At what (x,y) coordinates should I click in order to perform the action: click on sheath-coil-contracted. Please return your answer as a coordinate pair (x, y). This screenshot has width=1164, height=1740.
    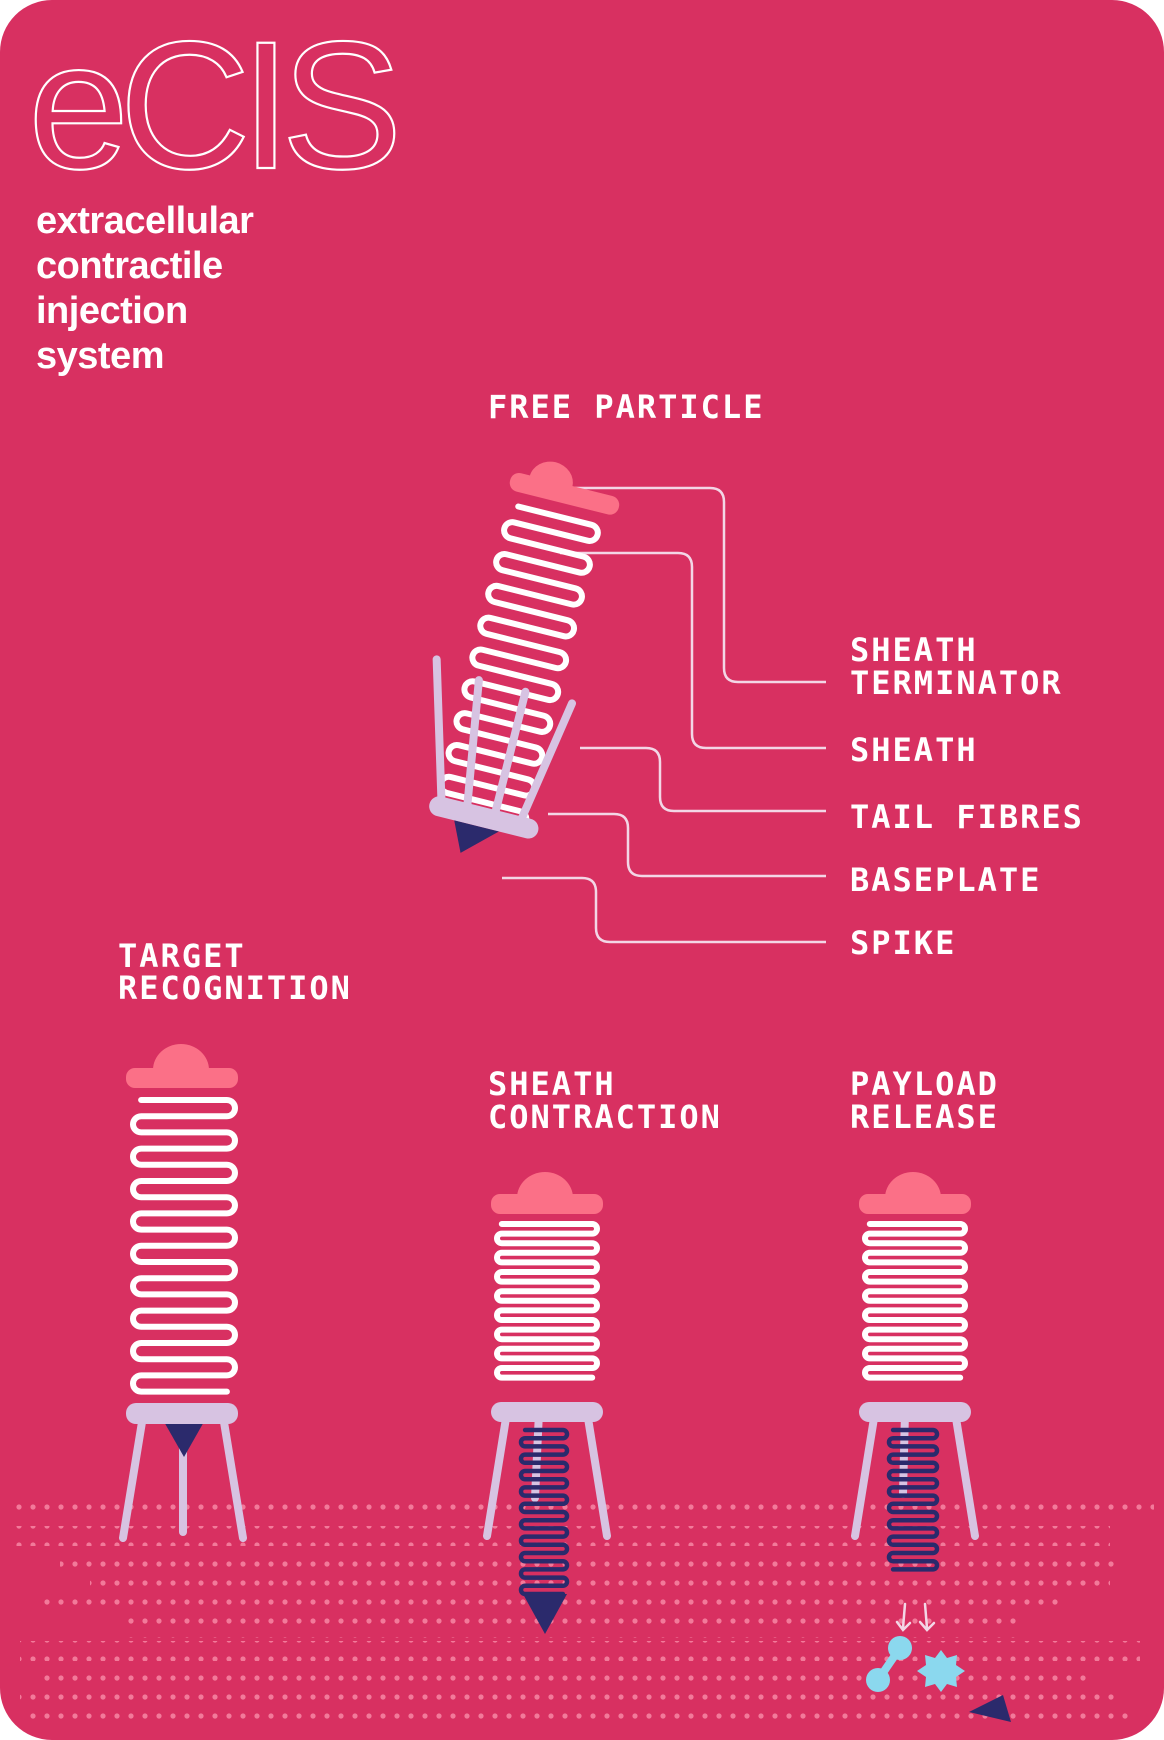
    Looking at the image, I should click on (547, 1301).